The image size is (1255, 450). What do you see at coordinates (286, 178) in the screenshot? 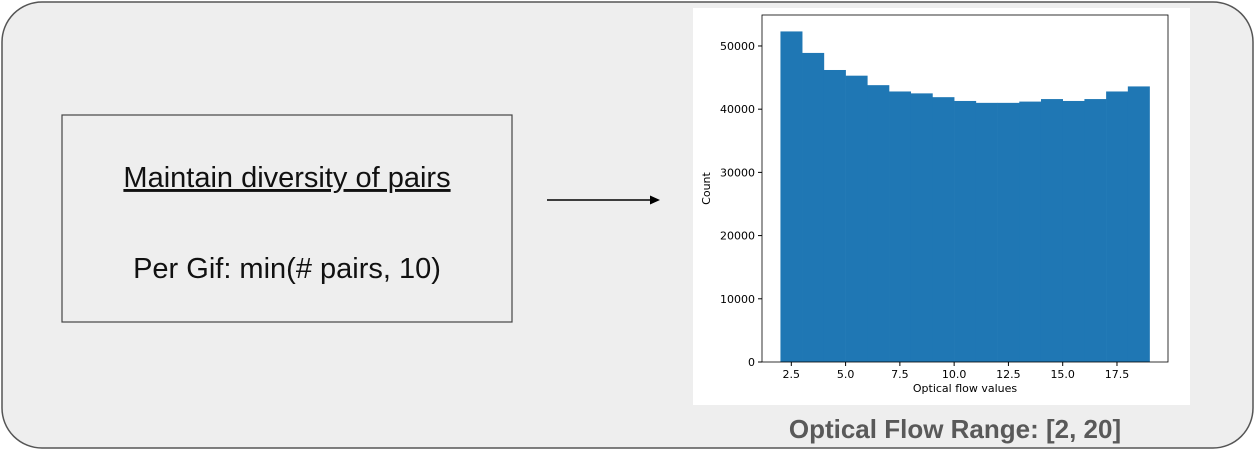
I see `box-title: Maintain diversity of pairs` at bounding box center [286, 178].